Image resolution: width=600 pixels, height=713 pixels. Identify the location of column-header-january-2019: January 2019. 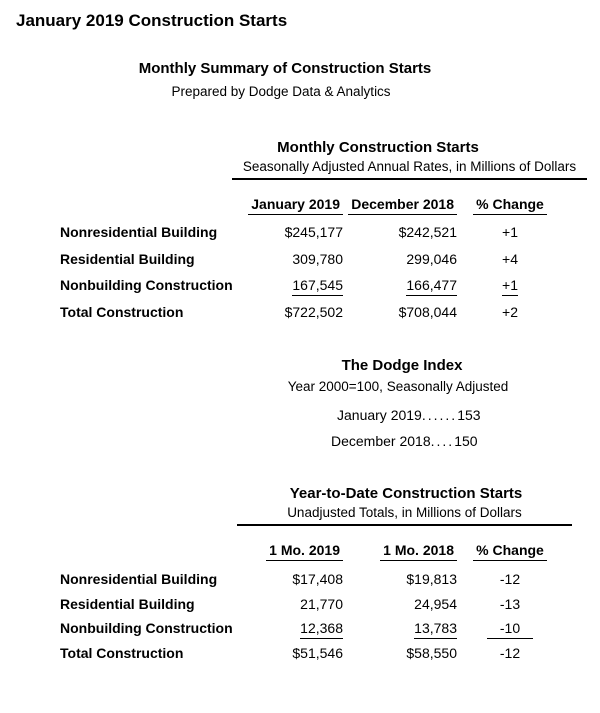
(289, 209).